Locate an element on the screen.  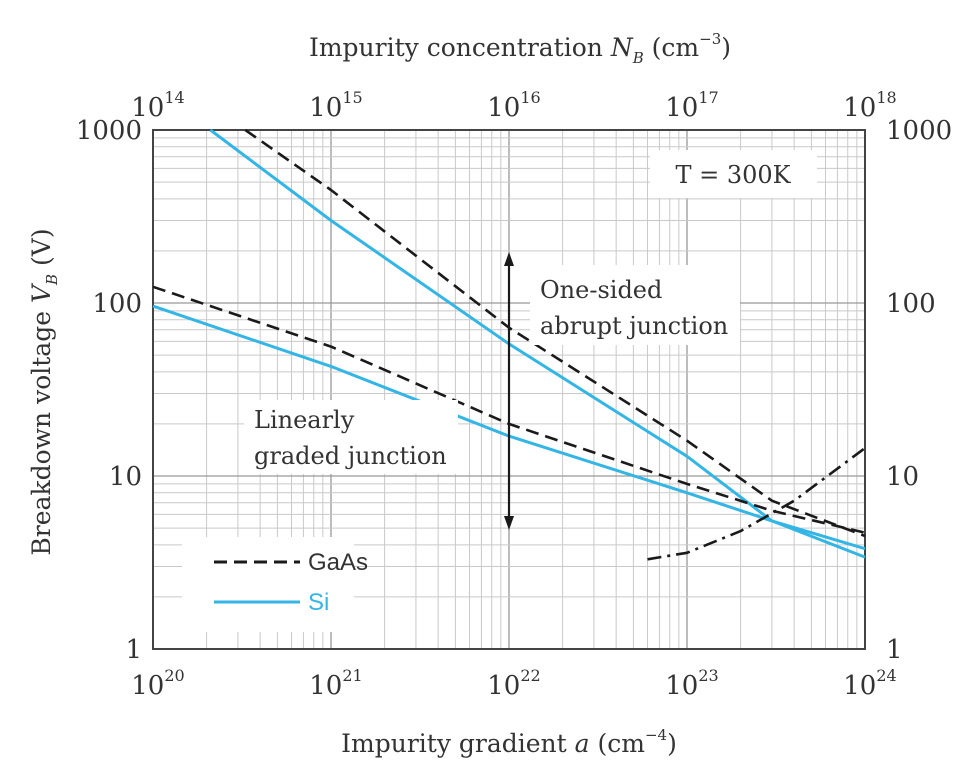
x-tick-label: 1022 is located at coordinates (513, 683).